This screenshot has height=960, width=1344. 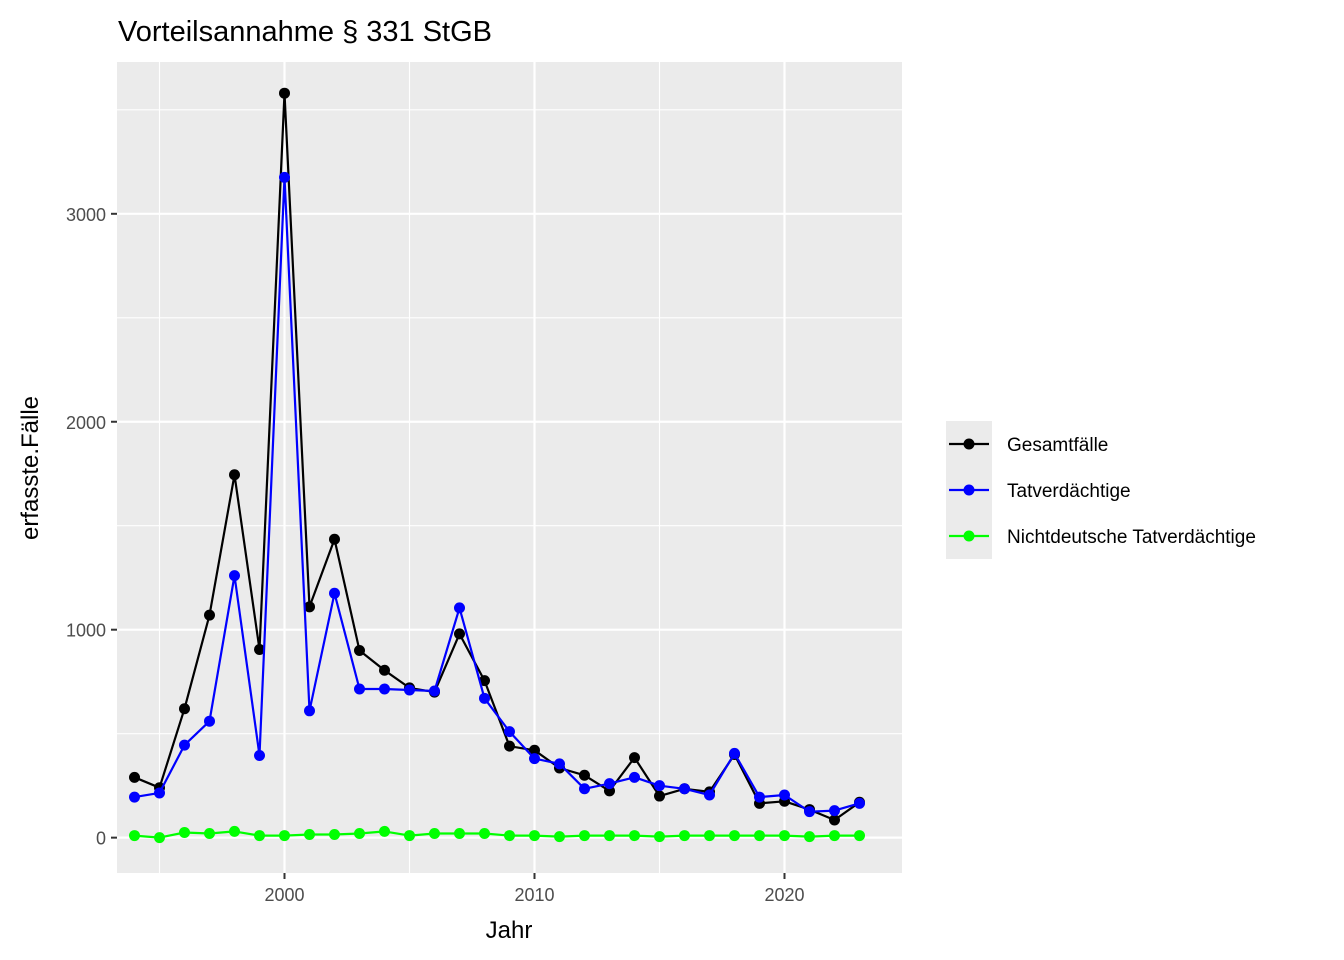 I want to click on y-tick-label: 3000, so click(x=86, y=215).